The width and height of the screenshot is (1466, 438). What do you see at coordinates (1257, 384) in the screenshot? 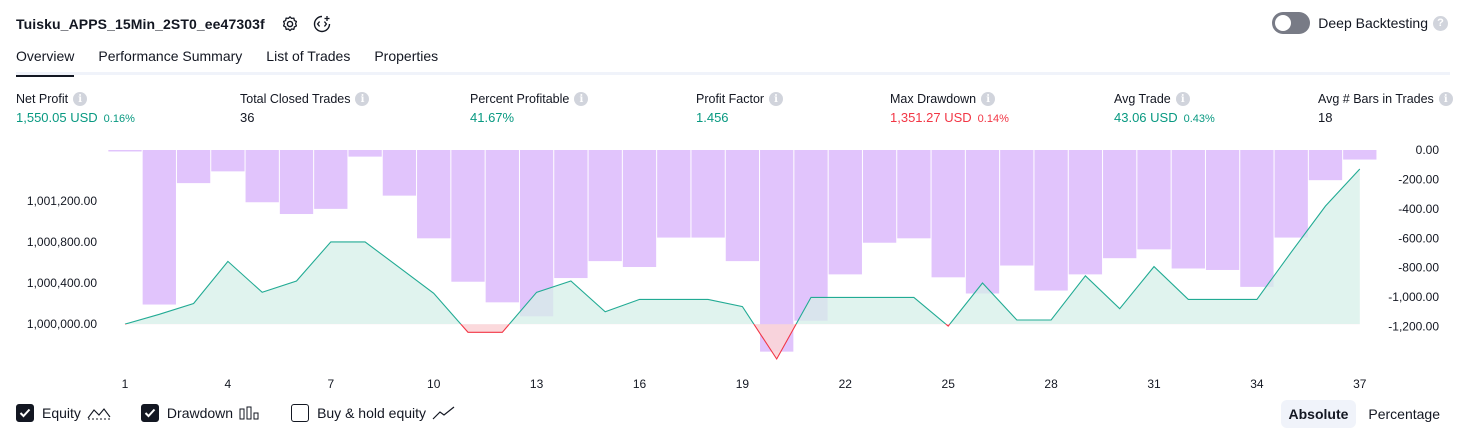
I see `x-axis-tick: 34` at bounding box center [1257, 384].